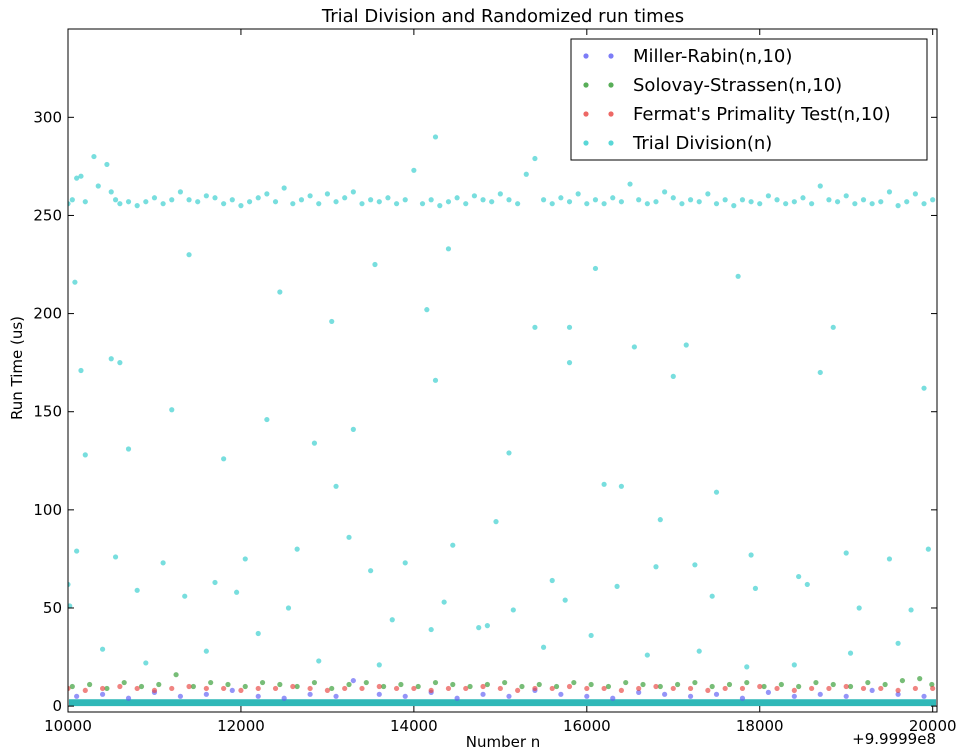 The image size is (963, 751). Describe the element at coordinates (502, 16) in the screenshot. I see `chart-title: Trial Division and Randomized run times` at that location.